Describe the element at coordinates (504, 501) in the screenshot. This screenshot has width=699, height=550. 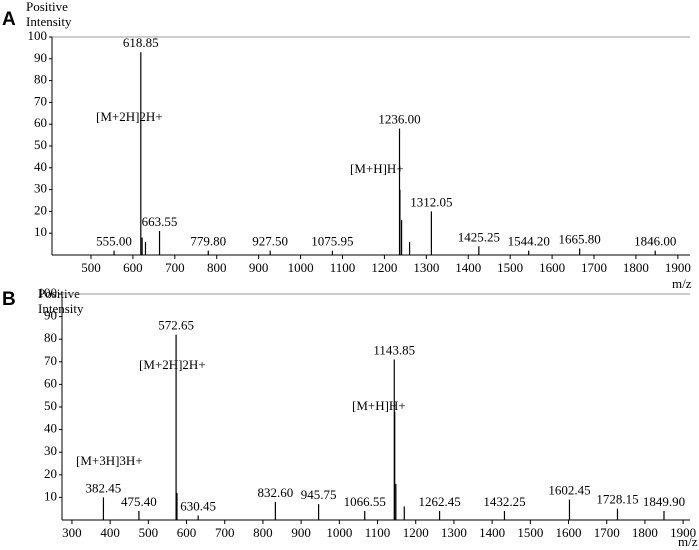
I see `peak-label: 1432.25` at that location.